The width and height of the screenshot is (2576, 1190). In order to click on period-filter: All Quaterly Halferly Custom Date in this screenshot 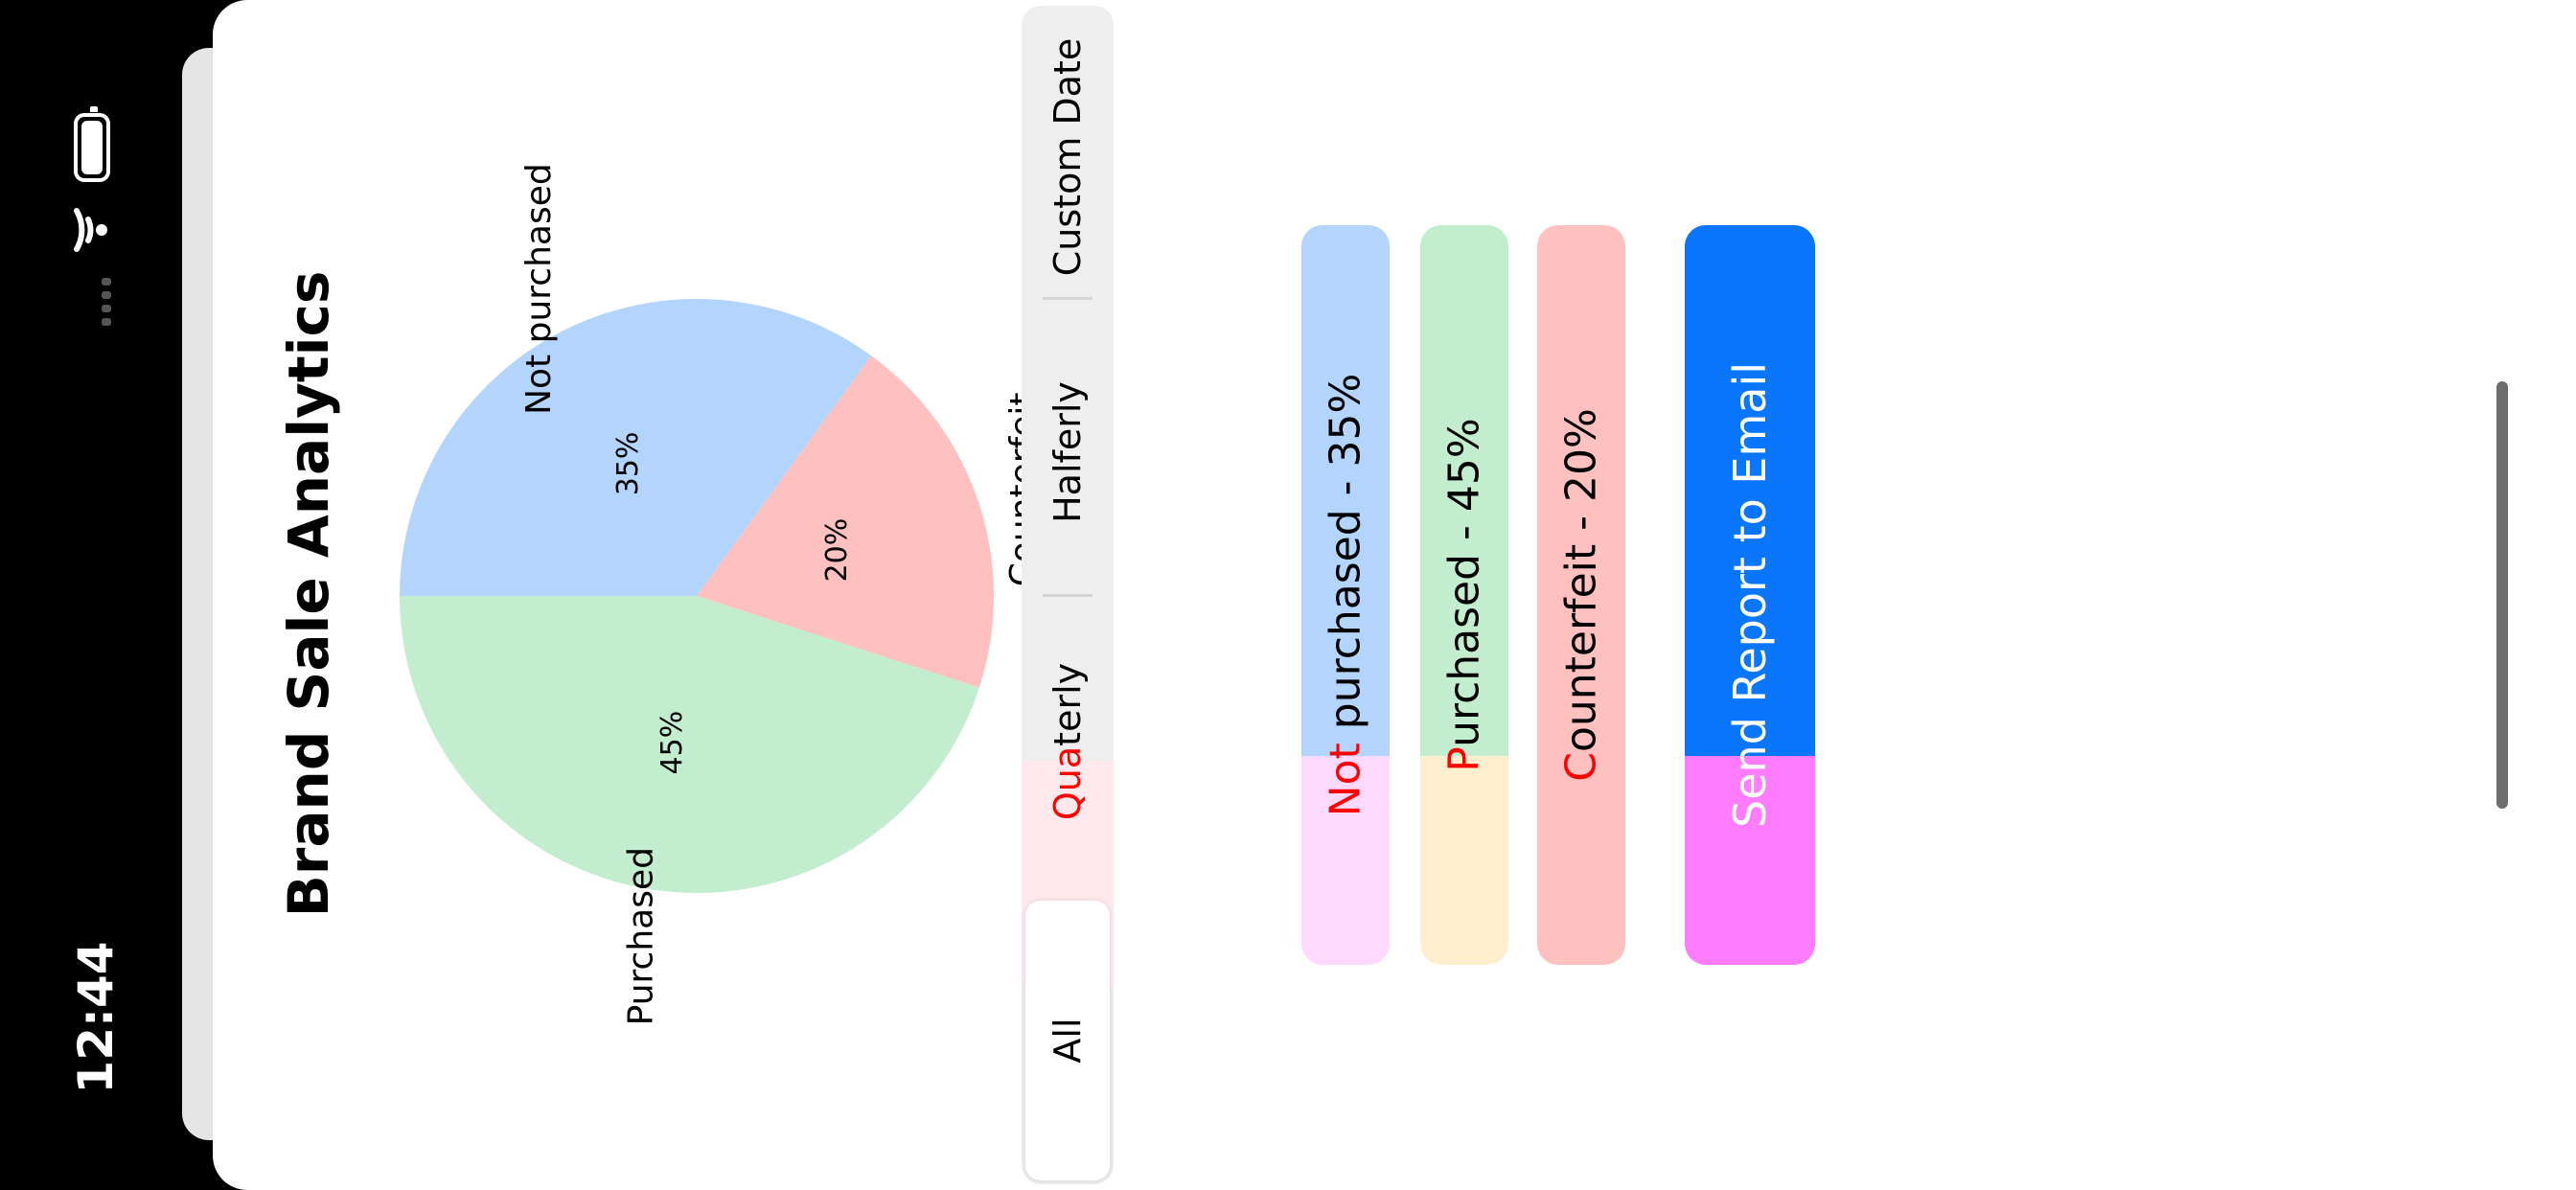, I will do `click(1068, 595)`.